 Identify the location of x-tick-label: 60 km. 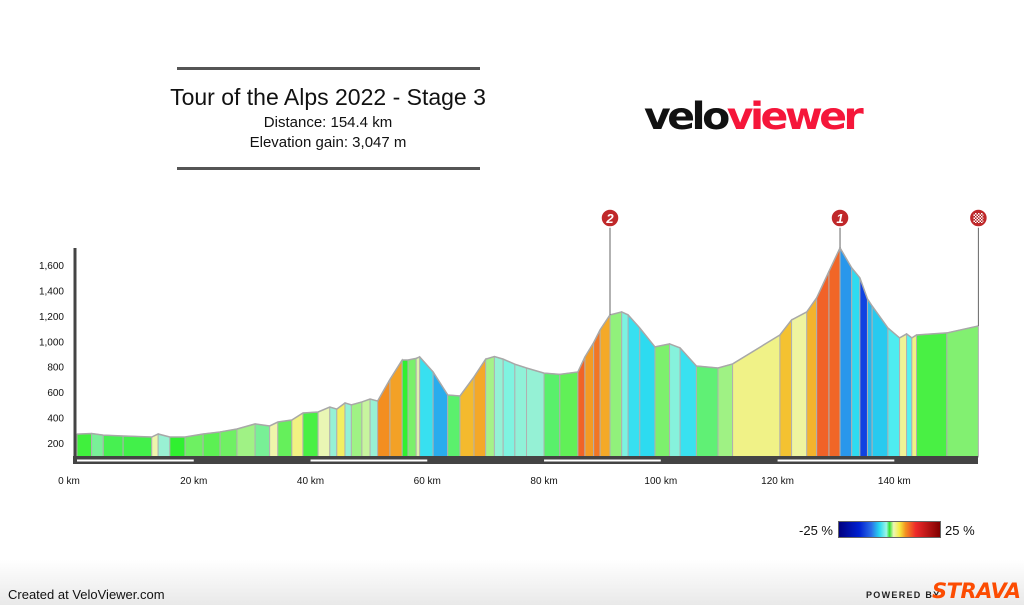
(427, 481).